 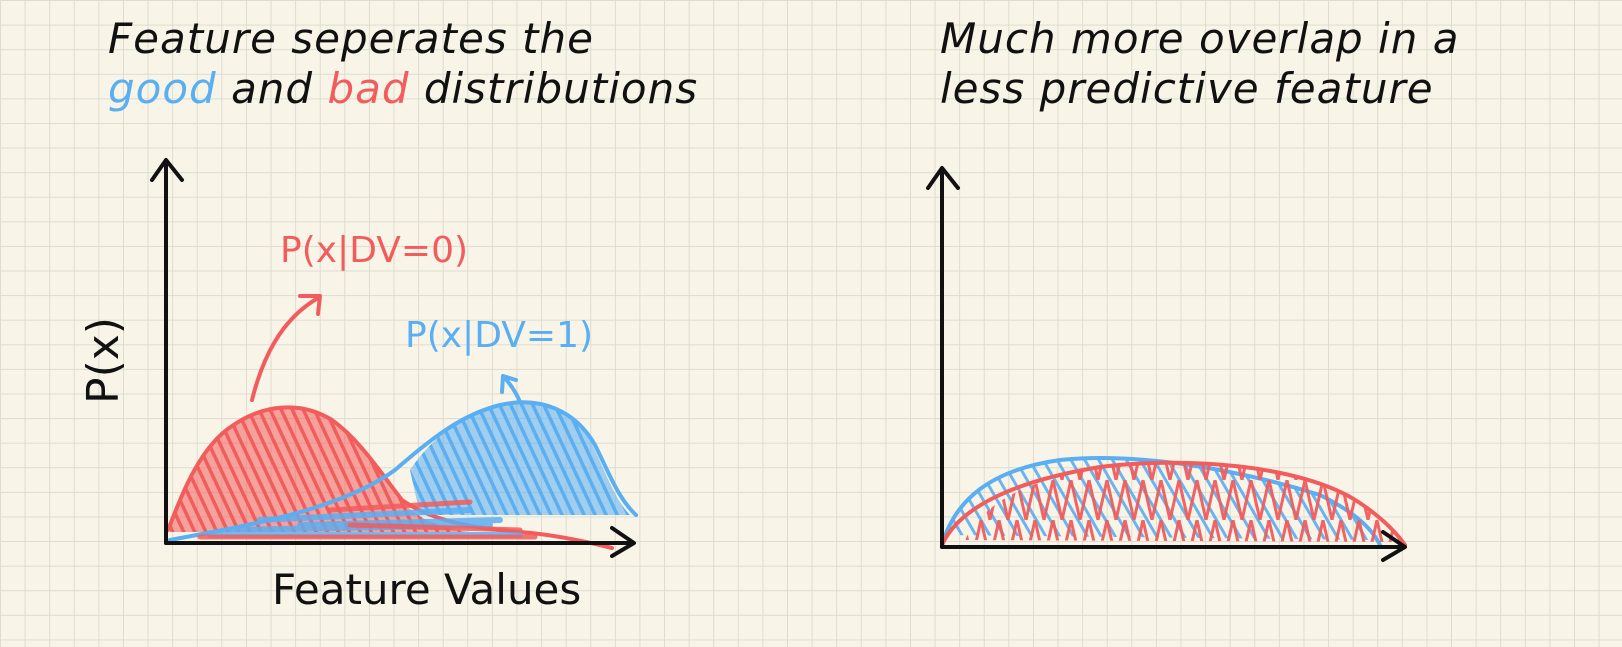 What do you see at coordinates (310, 305) in the screenshot?
I see `red-arrowhead` at bounding box center [310, 305].